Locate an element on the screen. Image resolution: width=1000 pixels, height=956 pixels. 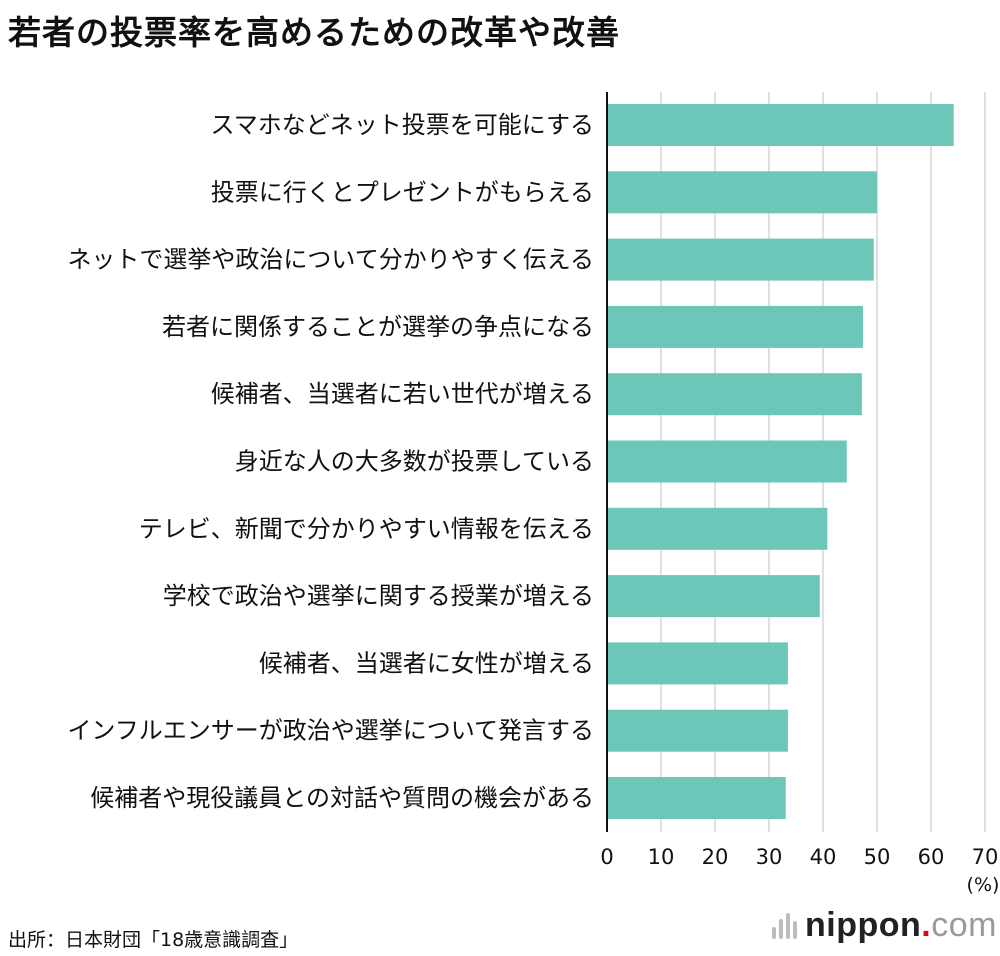
category-label: 候補者、当選者に若い世代が増える is located at coordinates (402, 394).